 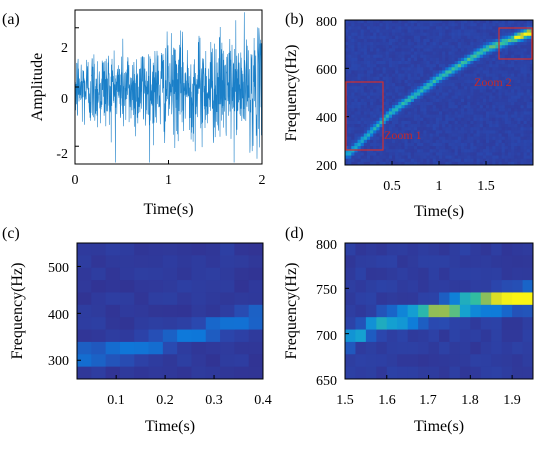 What do you see at coordinates (326, 166) in the screenshot?
I see `y-tick-label: 200` at bounding box center [326, 166].